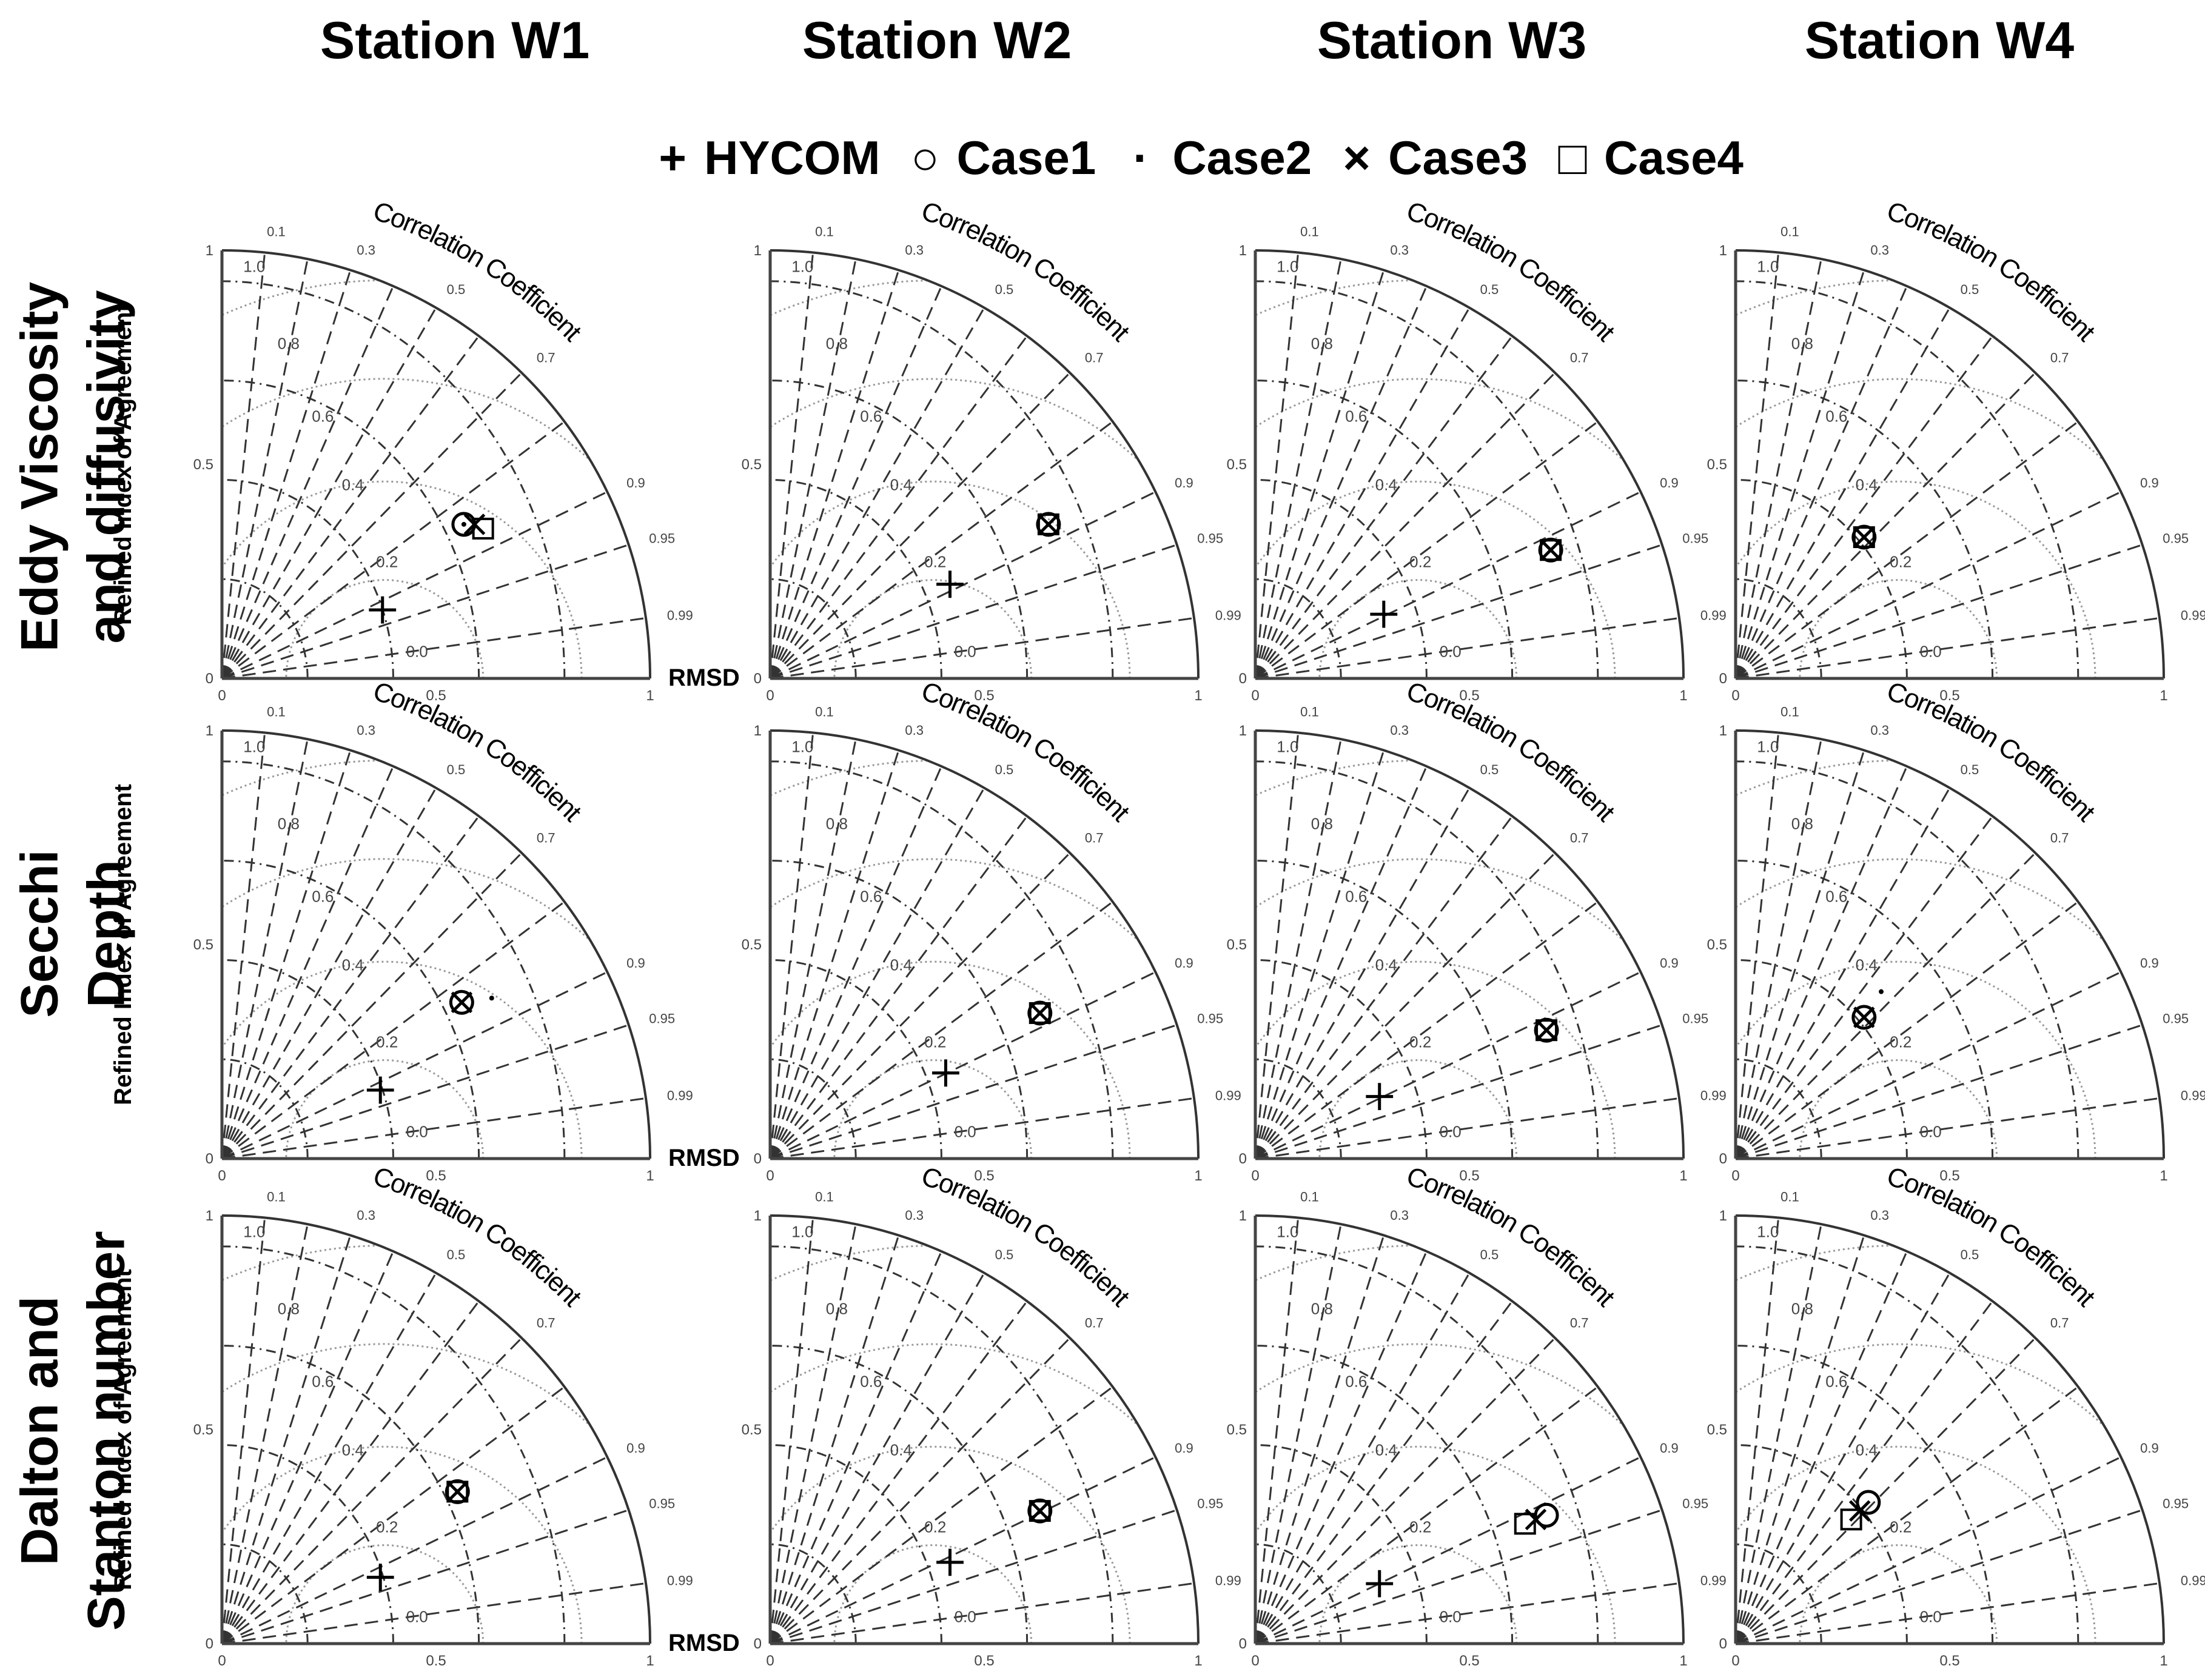 This screenshot has height=1680, width=2205. I want to click on legend-item-case4: □ Case4, so click(1649, 158).